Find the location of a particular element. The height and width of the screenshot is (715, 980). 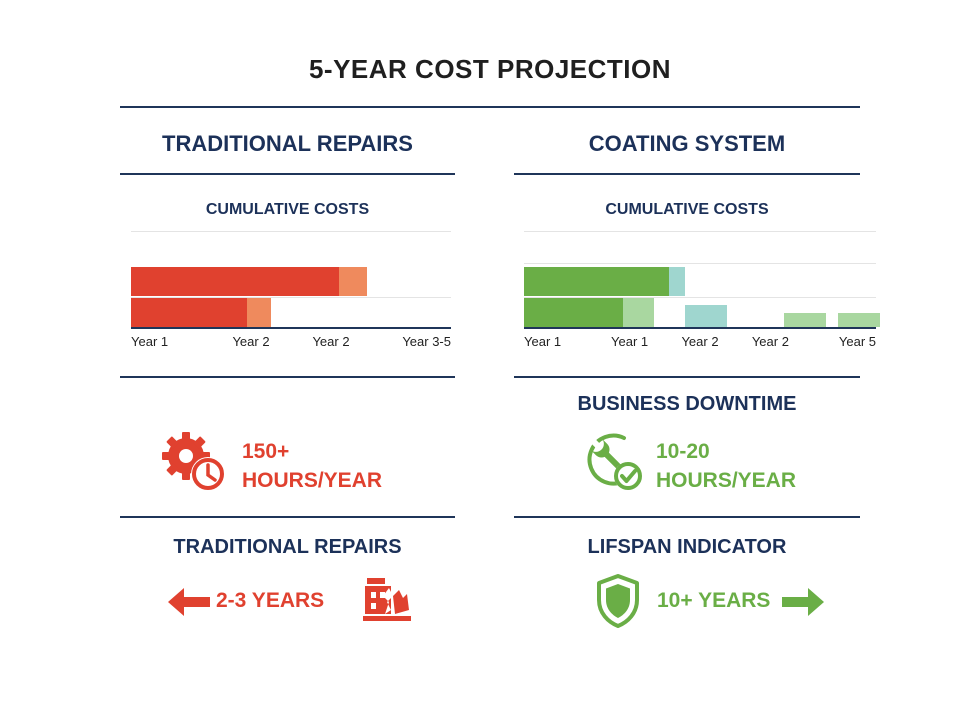

left-bottom-heading: TRADITIONAL REPAIRS is located at coordinates (287, 547).